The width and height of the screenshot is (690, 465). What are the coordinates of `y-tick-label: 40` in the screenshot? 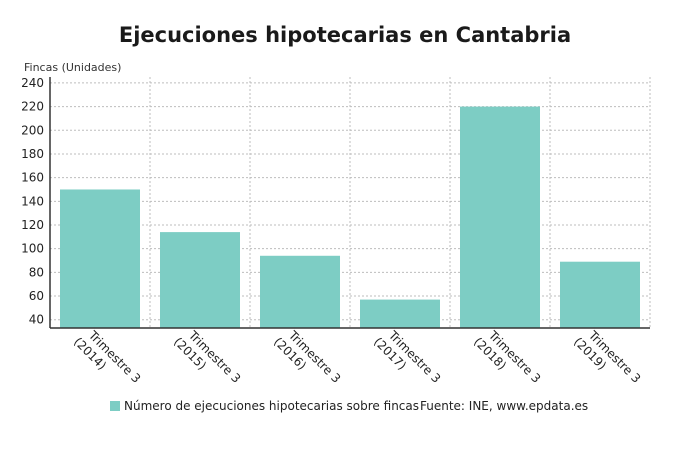 It's located at (36, 320).